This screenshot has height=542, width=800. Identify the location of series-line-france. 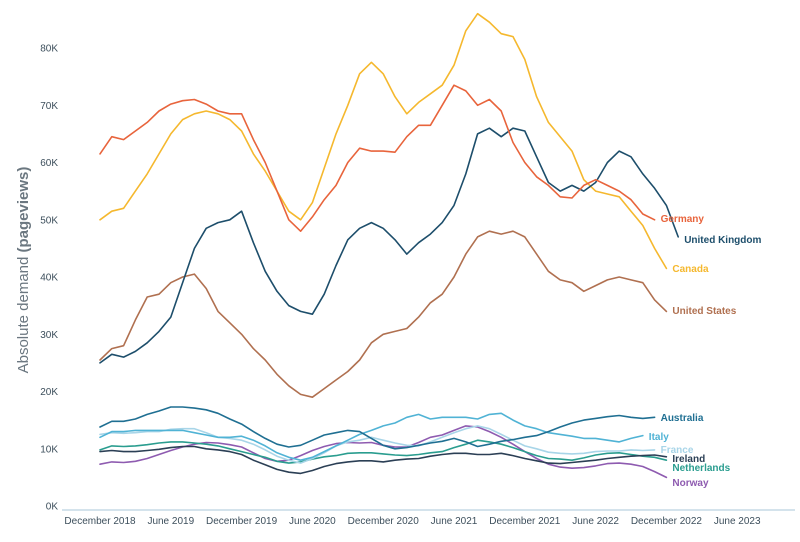
(377, 444).